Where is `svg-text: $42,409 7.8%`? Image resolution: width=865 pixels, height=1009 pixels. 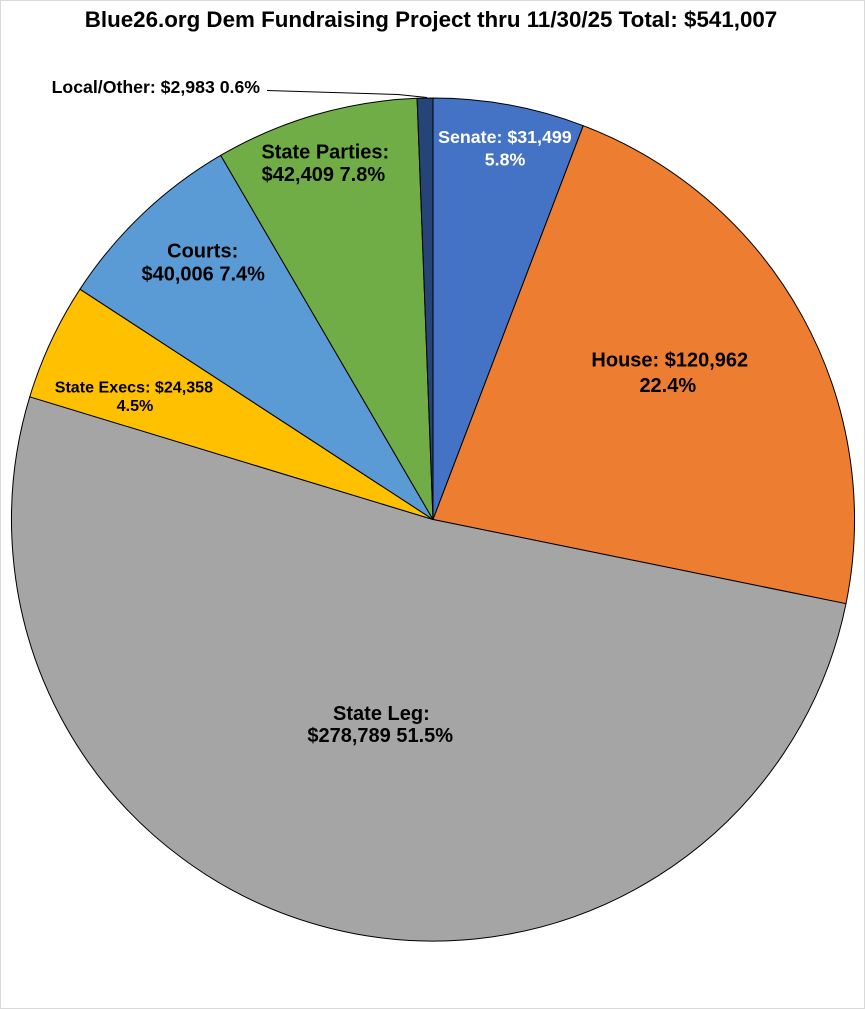
svg-text: $42,409 7.8% is located at coordinates (324, 175).